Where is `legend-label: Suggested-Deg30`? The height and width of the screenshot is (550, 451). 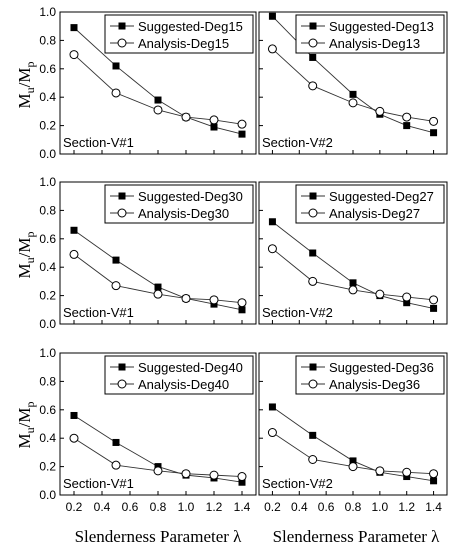 legend-label: Suggested-Deg30 is located at coordinates (190, 196).